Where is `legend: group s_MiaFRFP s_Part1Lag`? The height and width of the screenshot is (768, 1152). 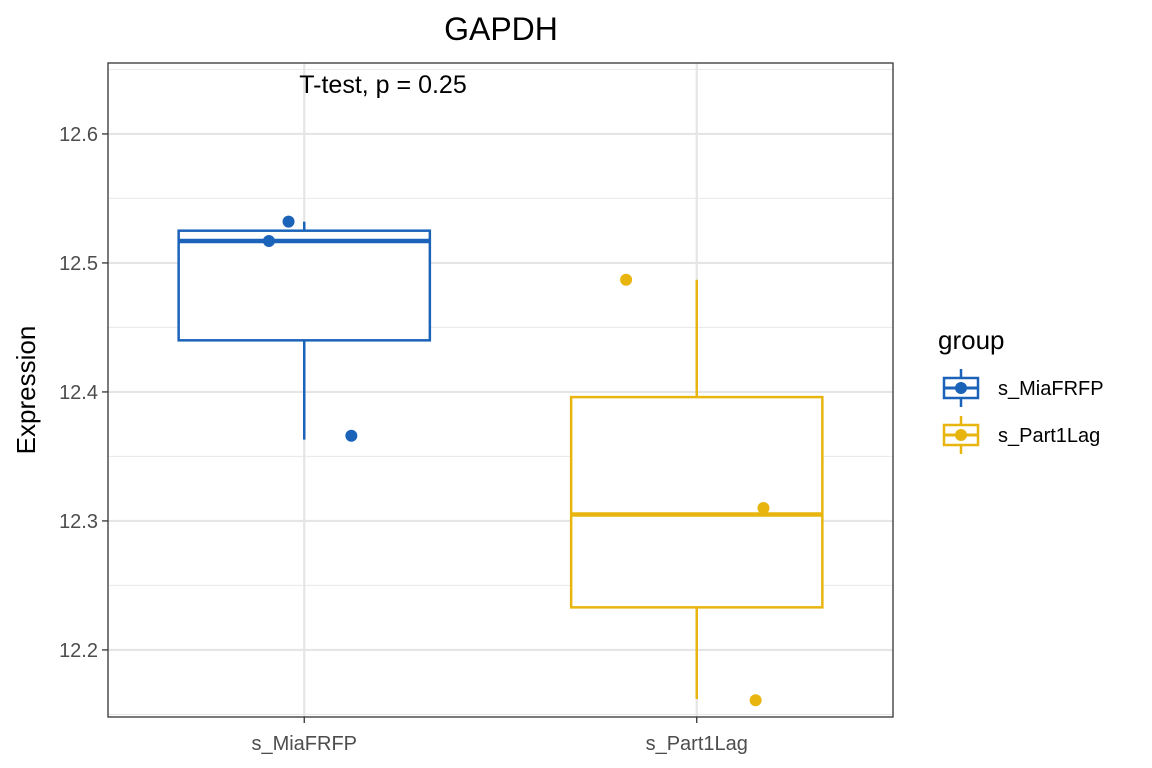 legend: group s_MiaFRFP s_Part1Lag is located at coordinates (1021, 389).